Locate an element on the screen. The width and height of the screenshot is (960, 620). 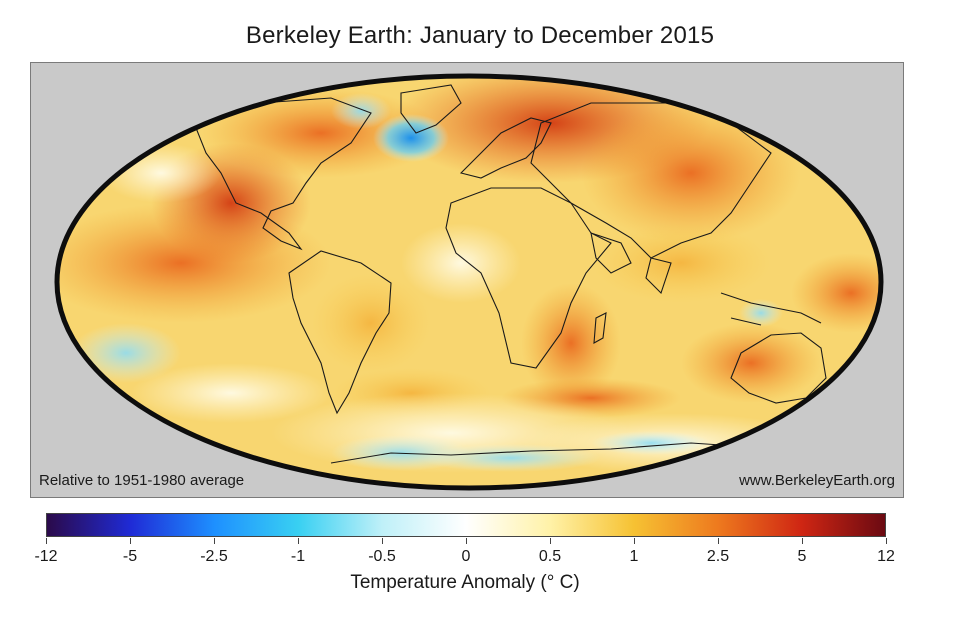
colorbar-tick-label: 12 is located at coordinates (886, 556).